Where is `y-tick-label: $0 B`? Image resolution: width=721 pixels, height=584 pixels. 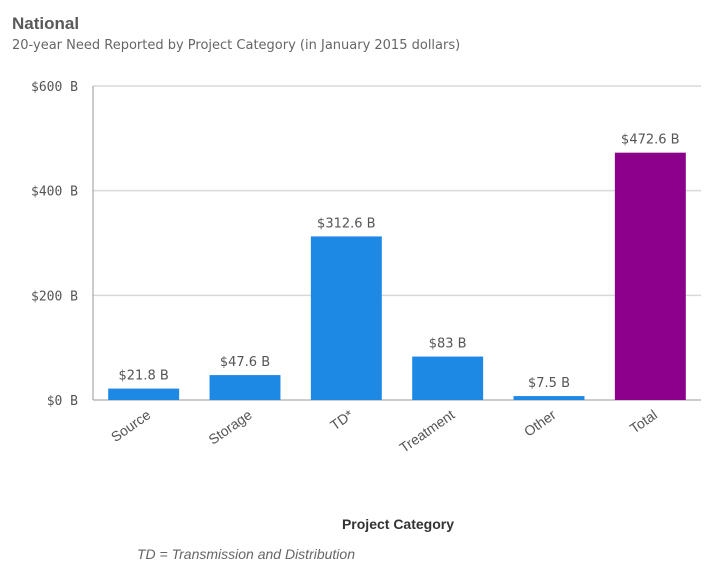 y-tick-label: $0 B is located at coordinates (62, 401).